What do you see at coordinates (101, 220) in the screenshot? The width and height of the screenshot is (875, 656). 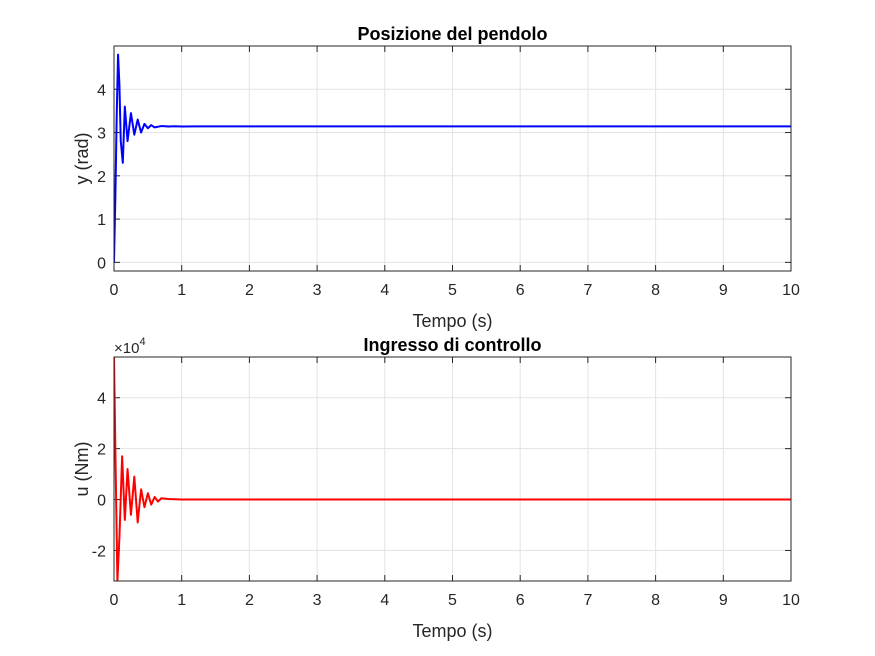 I see `y-tick-label: 1` at bounding box center [101, 220].